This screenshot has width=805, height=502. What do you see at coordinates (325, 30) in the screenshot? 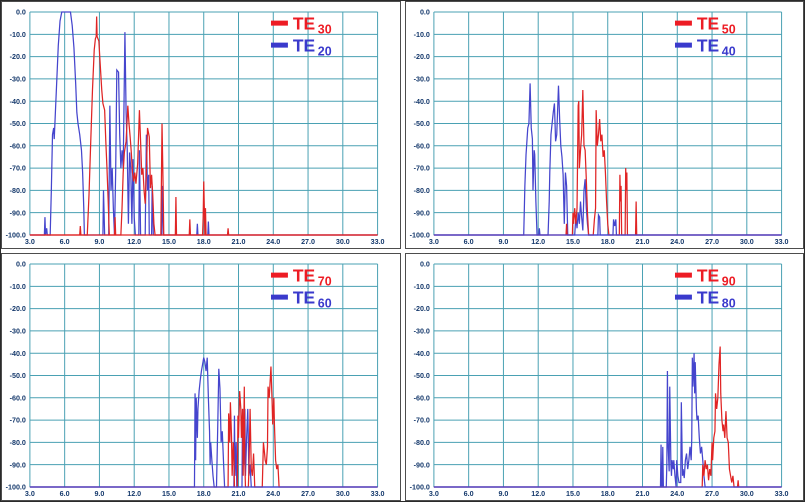
I see `legend-subscript: 30` at bounding box center [325, 30].